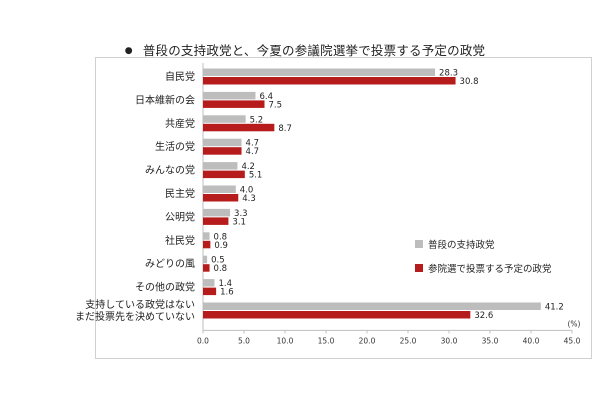  I want to click on data-label-series1: 0.5, so click(218, 261).